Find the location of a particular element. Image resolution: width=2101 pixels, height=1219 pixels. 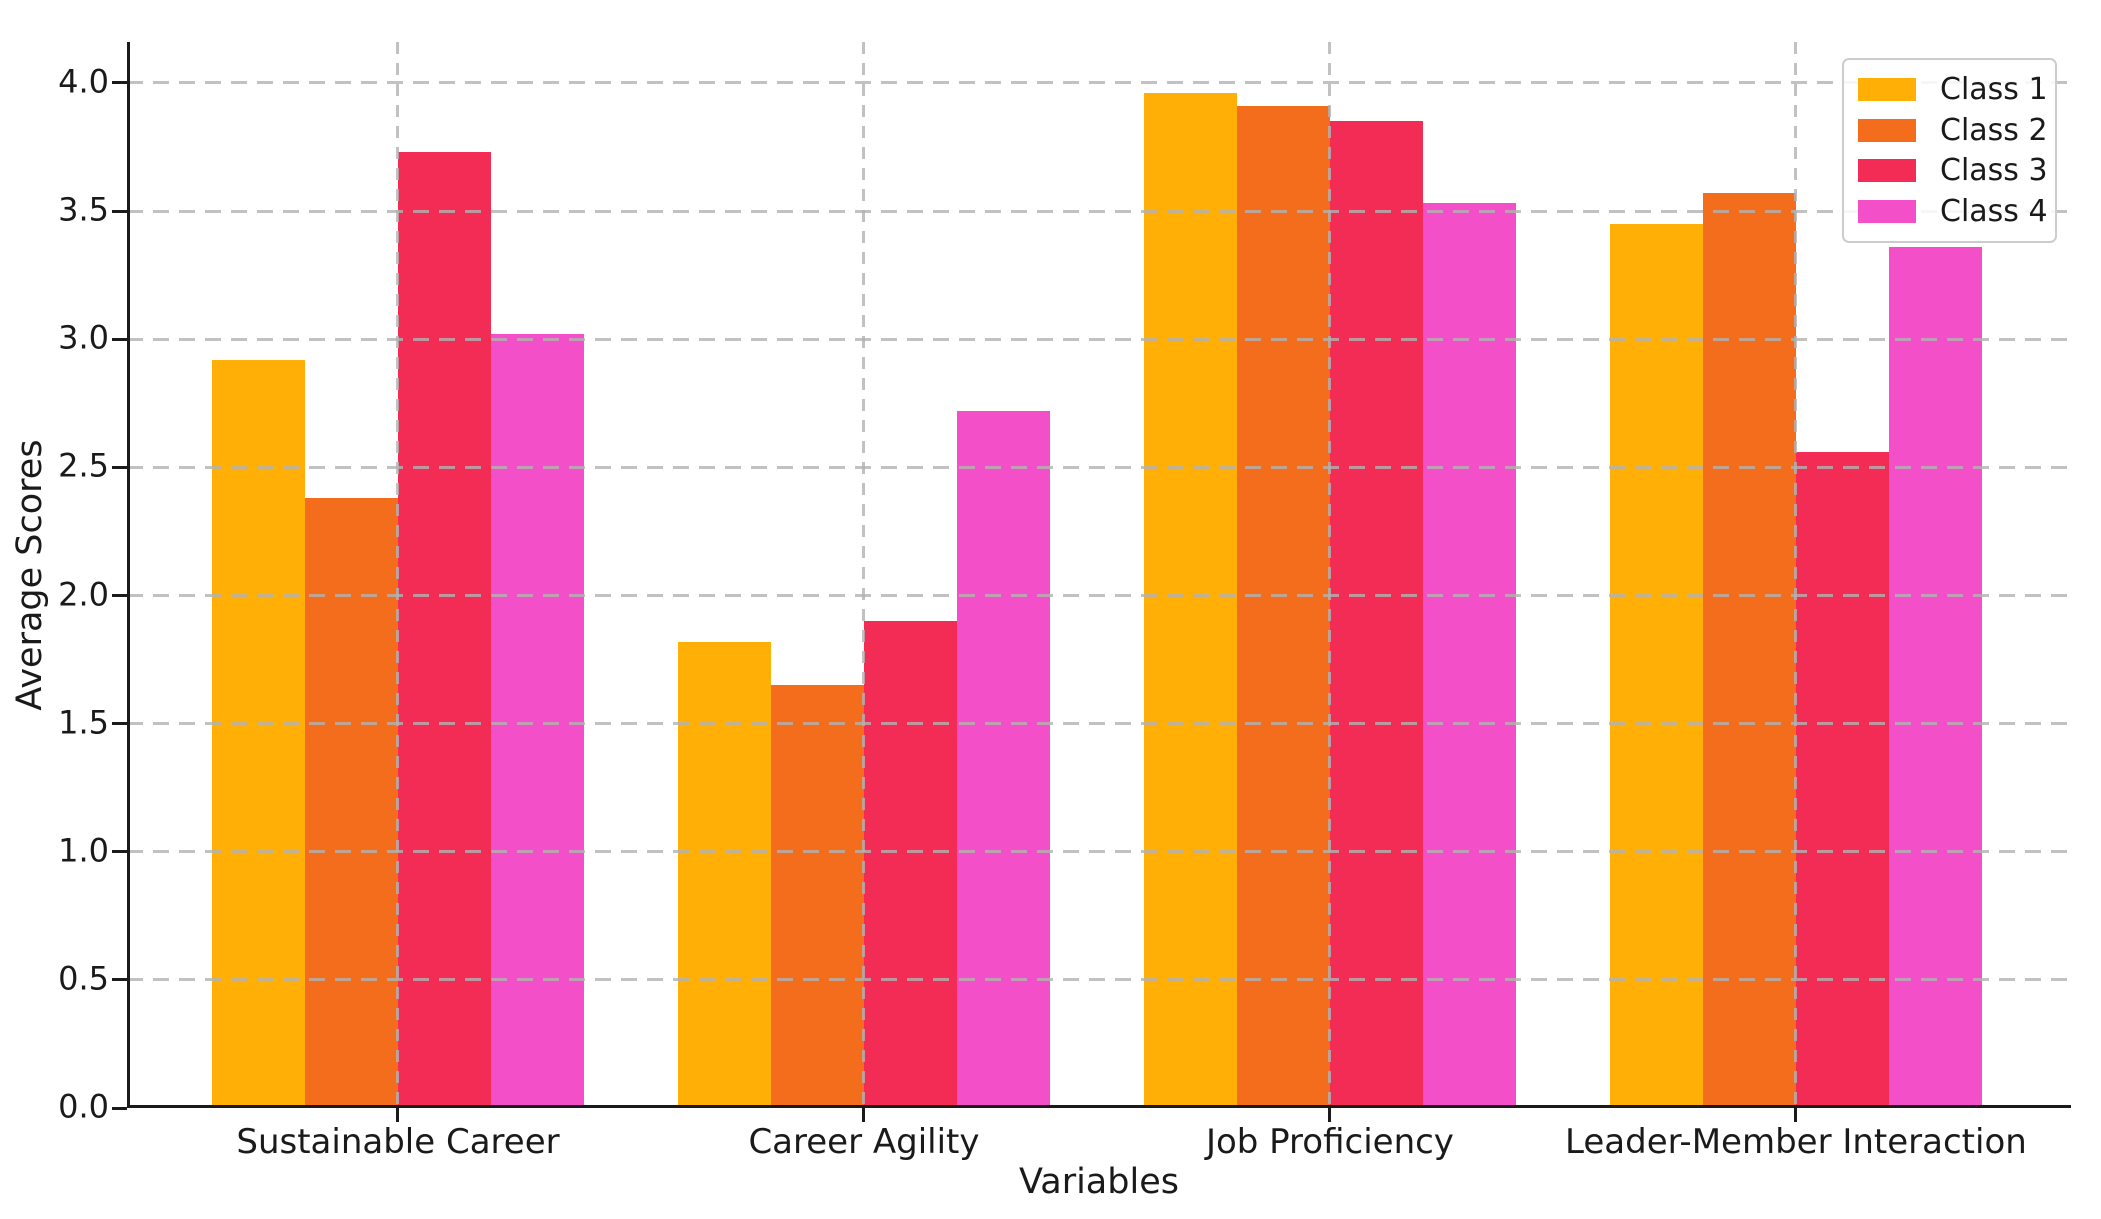

bar-class-1-job-proficiency is located at coordinates (1190, 600).